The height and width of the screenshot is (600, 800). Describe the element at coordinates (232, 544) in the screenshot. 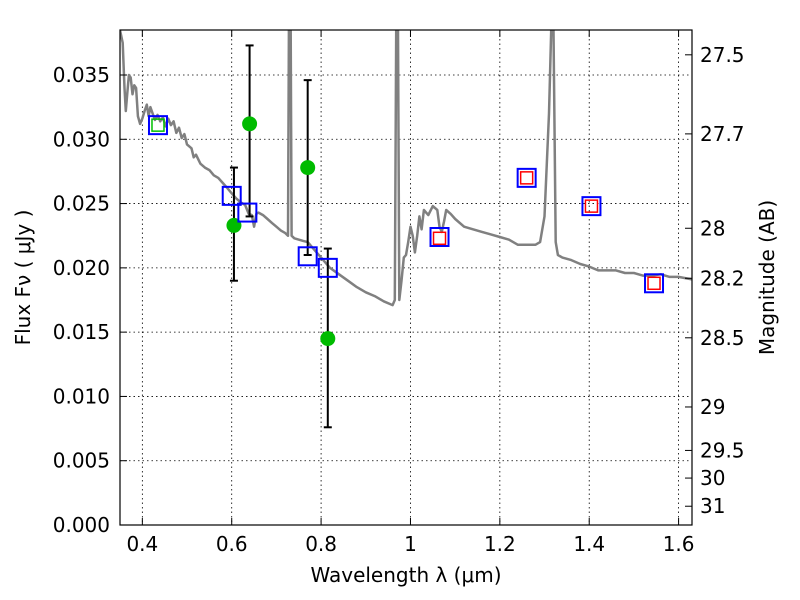

I see `x-tick-label: 0.6` at that location.